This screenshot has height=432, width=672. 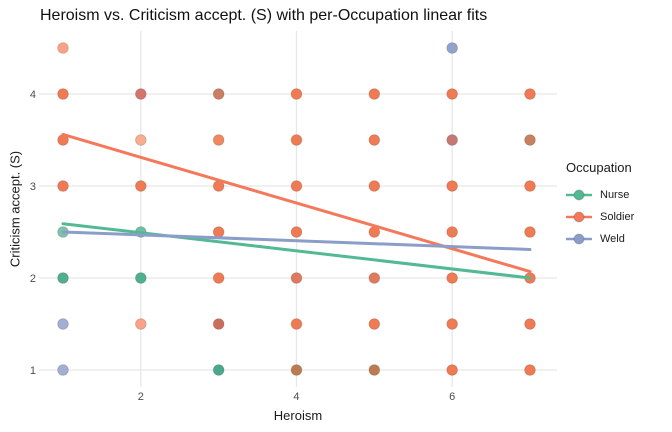 I want to click on legend-label: Nurse, so click(x=615, y=195).